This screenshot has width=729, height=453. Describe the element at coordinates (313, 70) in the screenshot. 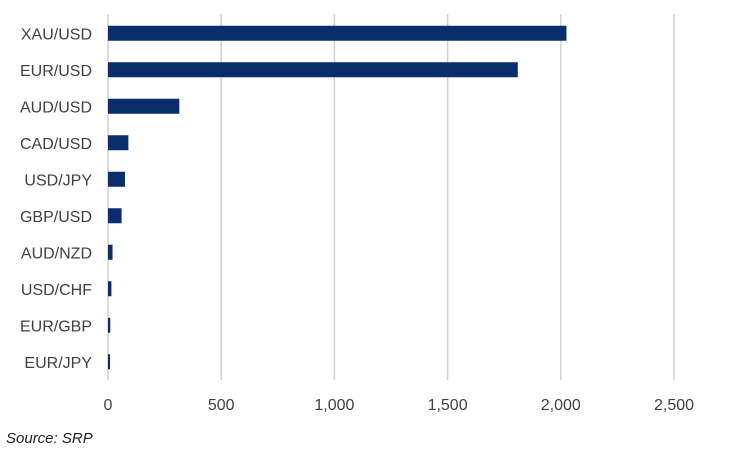

I see `bar-eur-usd` at that location.